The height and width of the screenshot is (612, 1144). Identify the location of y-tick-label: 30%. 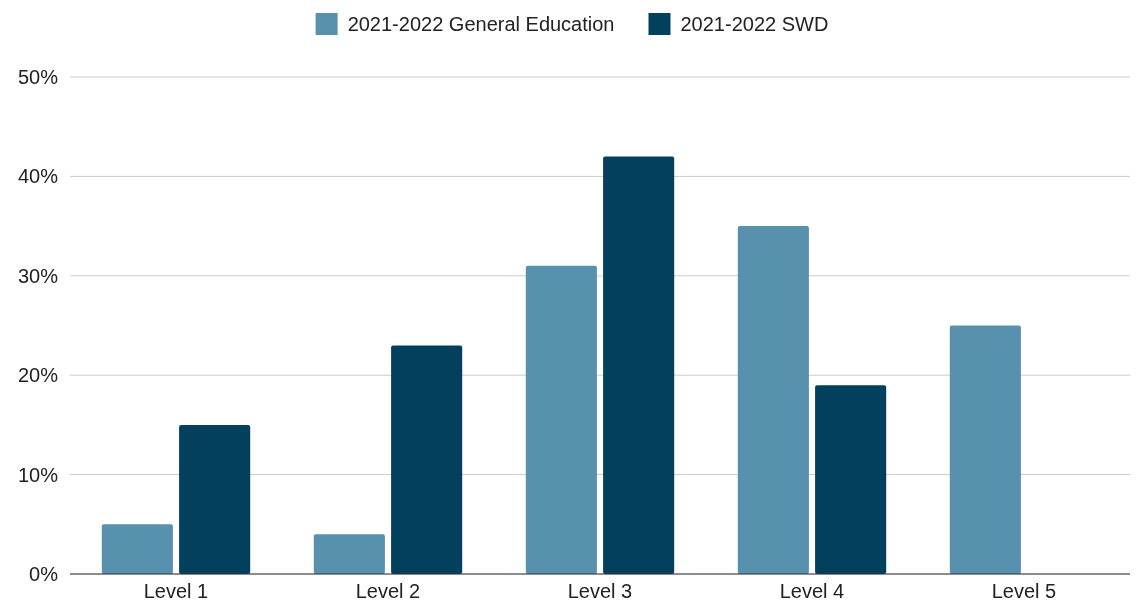
(38, 275).